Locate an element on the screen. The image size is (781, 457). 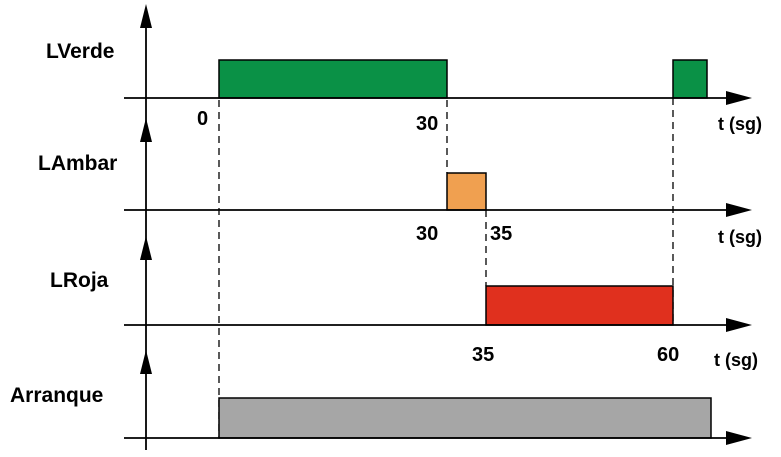
tick-label-verde-0: 0 is located at coordinates (202, 119).